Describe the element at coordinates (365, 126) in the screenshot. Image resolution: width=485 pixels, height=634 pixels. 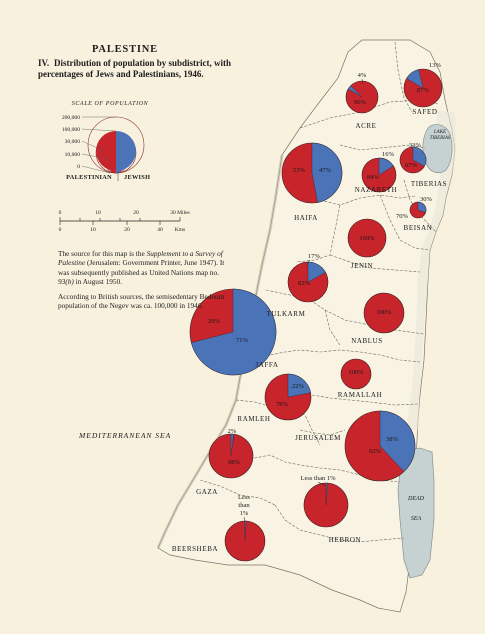
I see `label-acre: ACRE` at that location.